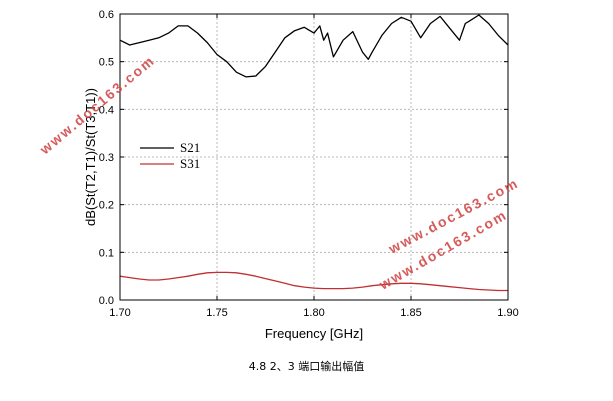  I want to click on y-tick-label: 0.6, so click(106, 15).